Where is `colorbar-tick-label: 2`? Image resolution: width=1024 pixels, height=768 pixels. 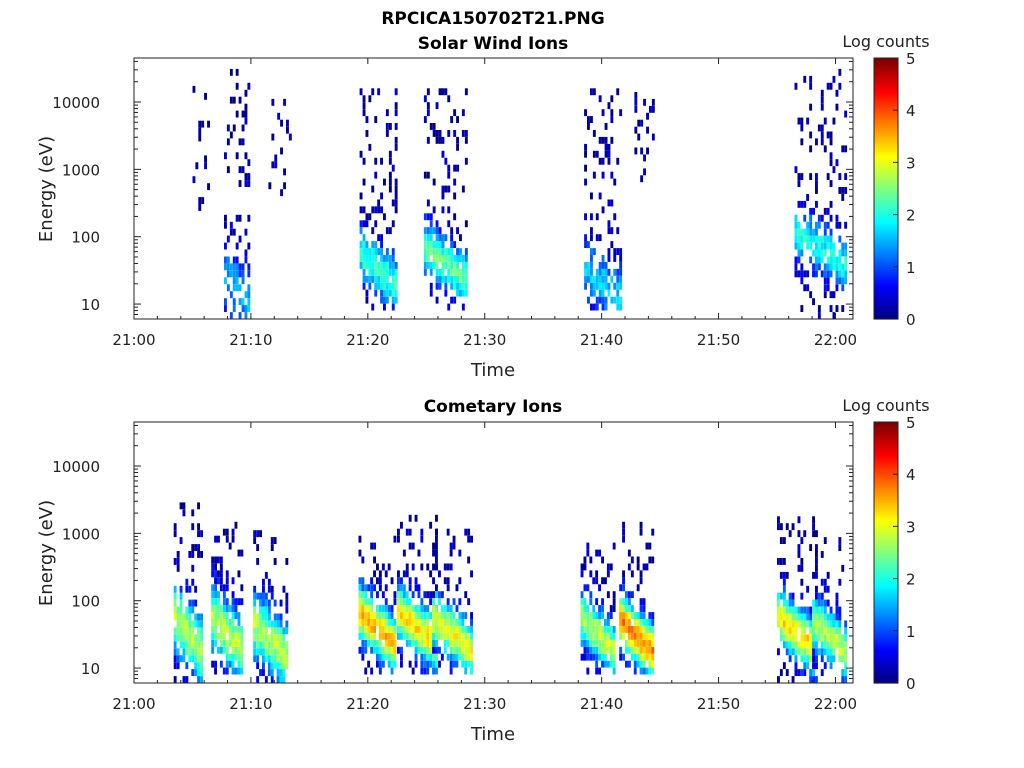 colorbar-tick-label: 2 is located at coordinates (911, 580).